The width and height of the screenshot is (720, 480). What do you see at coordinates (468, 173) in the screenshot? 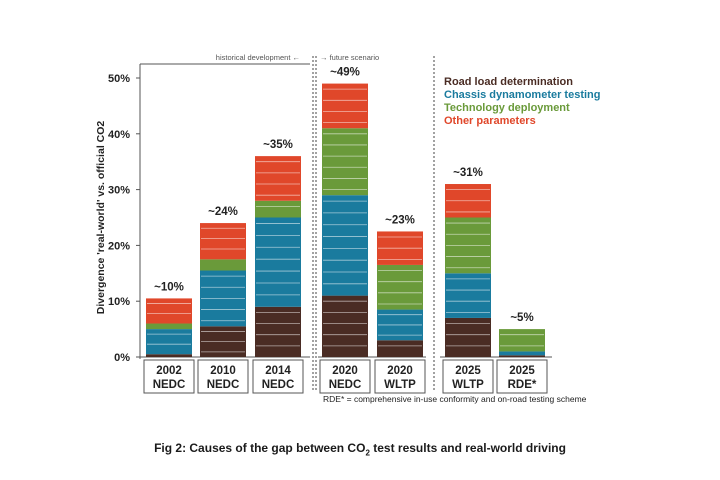
I see `total-label-6: ~31%` at bounding box center [468, 173].